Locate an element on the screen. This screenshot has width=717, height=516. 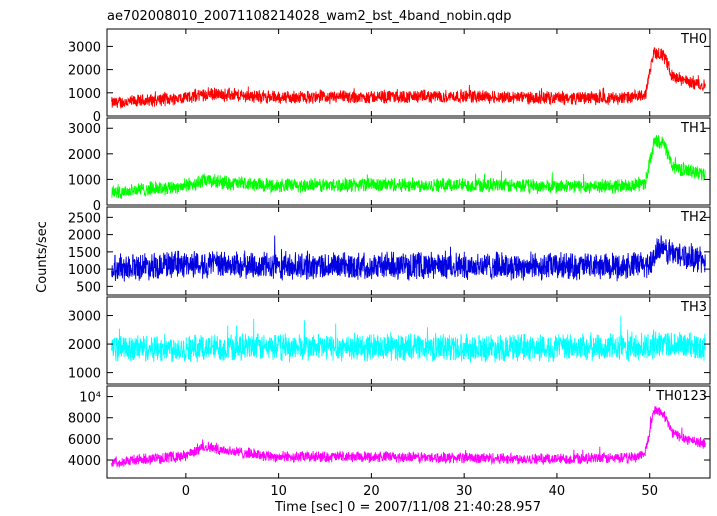
y-axis-label: Counts/sec is located at coordinates (42, 257).